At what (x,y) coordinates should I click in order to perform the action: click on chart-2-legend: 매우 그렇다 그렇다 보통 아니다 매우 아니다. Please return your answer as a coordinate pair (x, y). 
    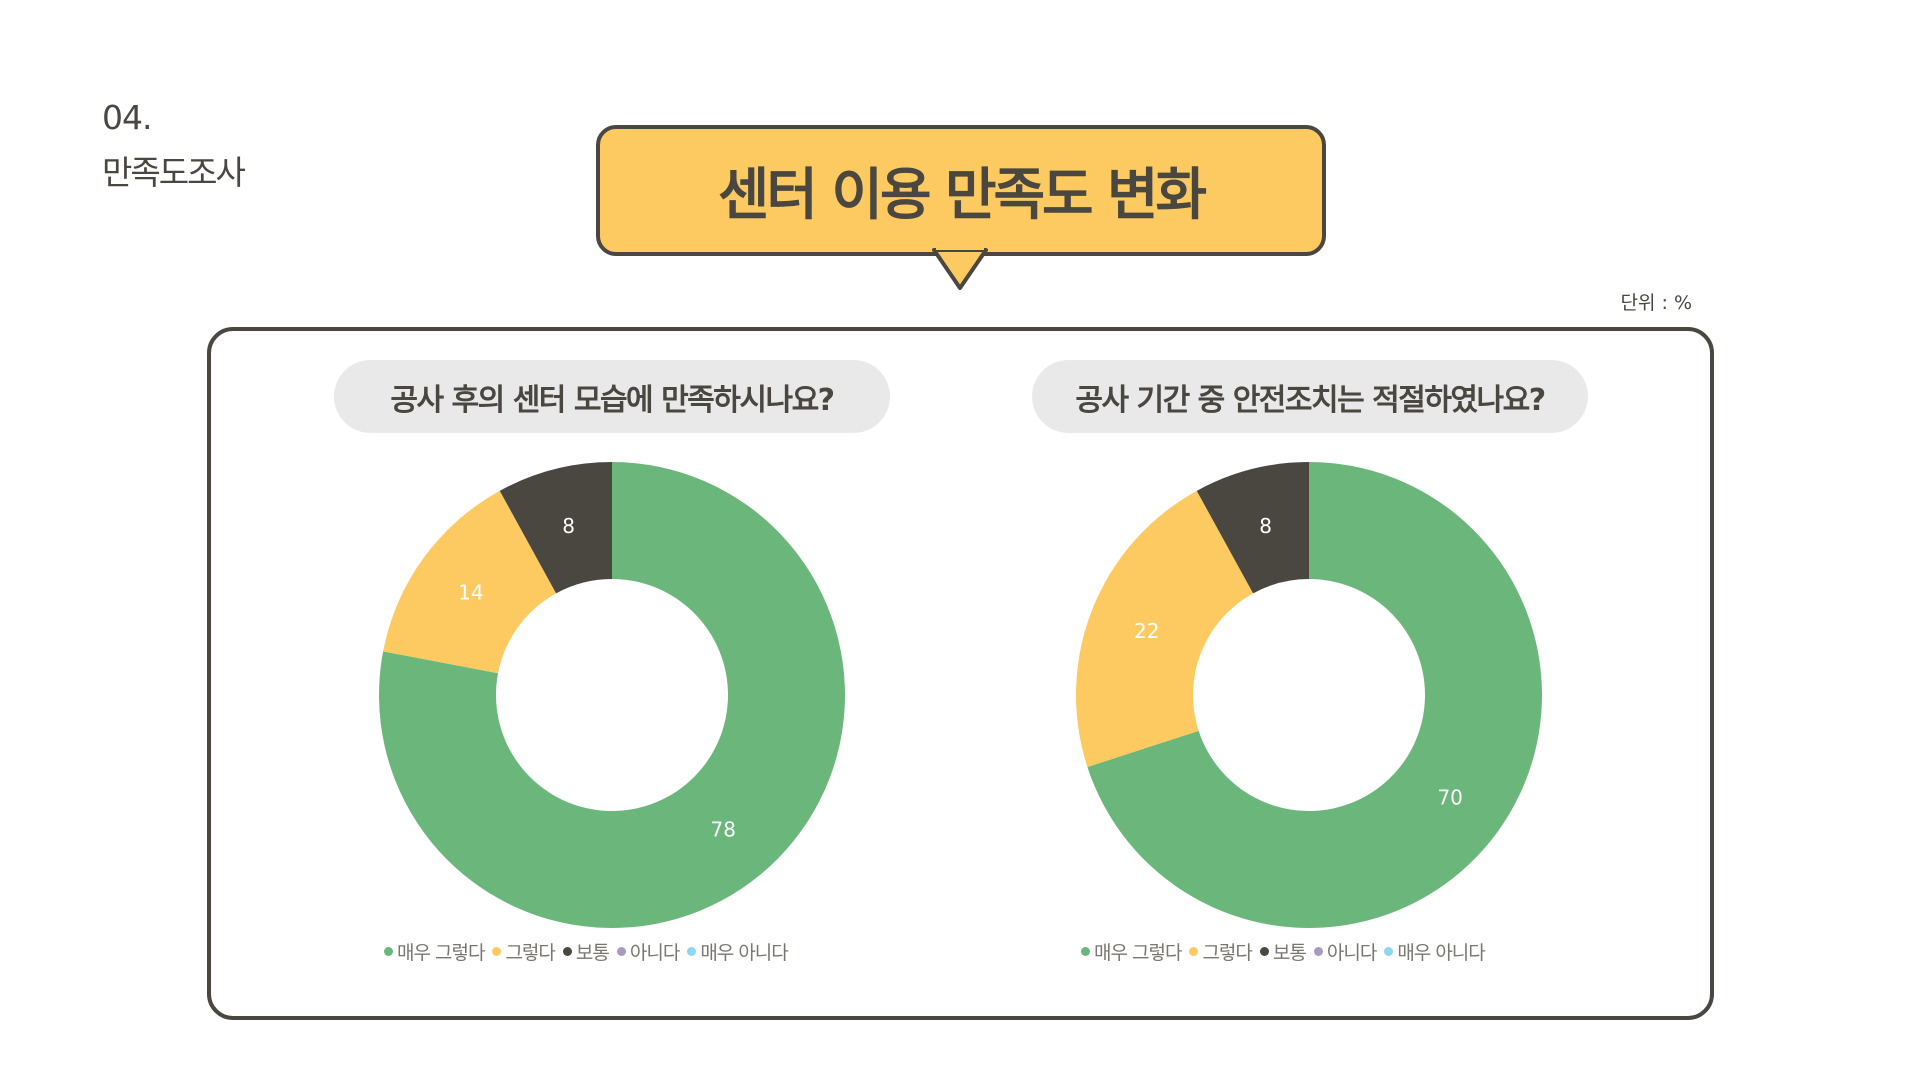
    Looking at the image, I should click on (1283, 951).